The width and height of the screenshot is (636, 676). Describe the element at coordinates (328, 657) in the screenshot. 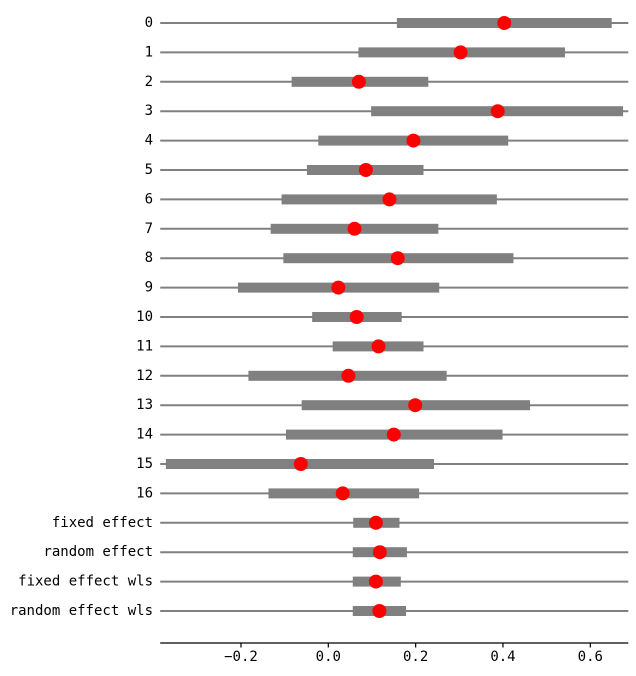

I see `x-axis-tick-label: 0.0` at that location.